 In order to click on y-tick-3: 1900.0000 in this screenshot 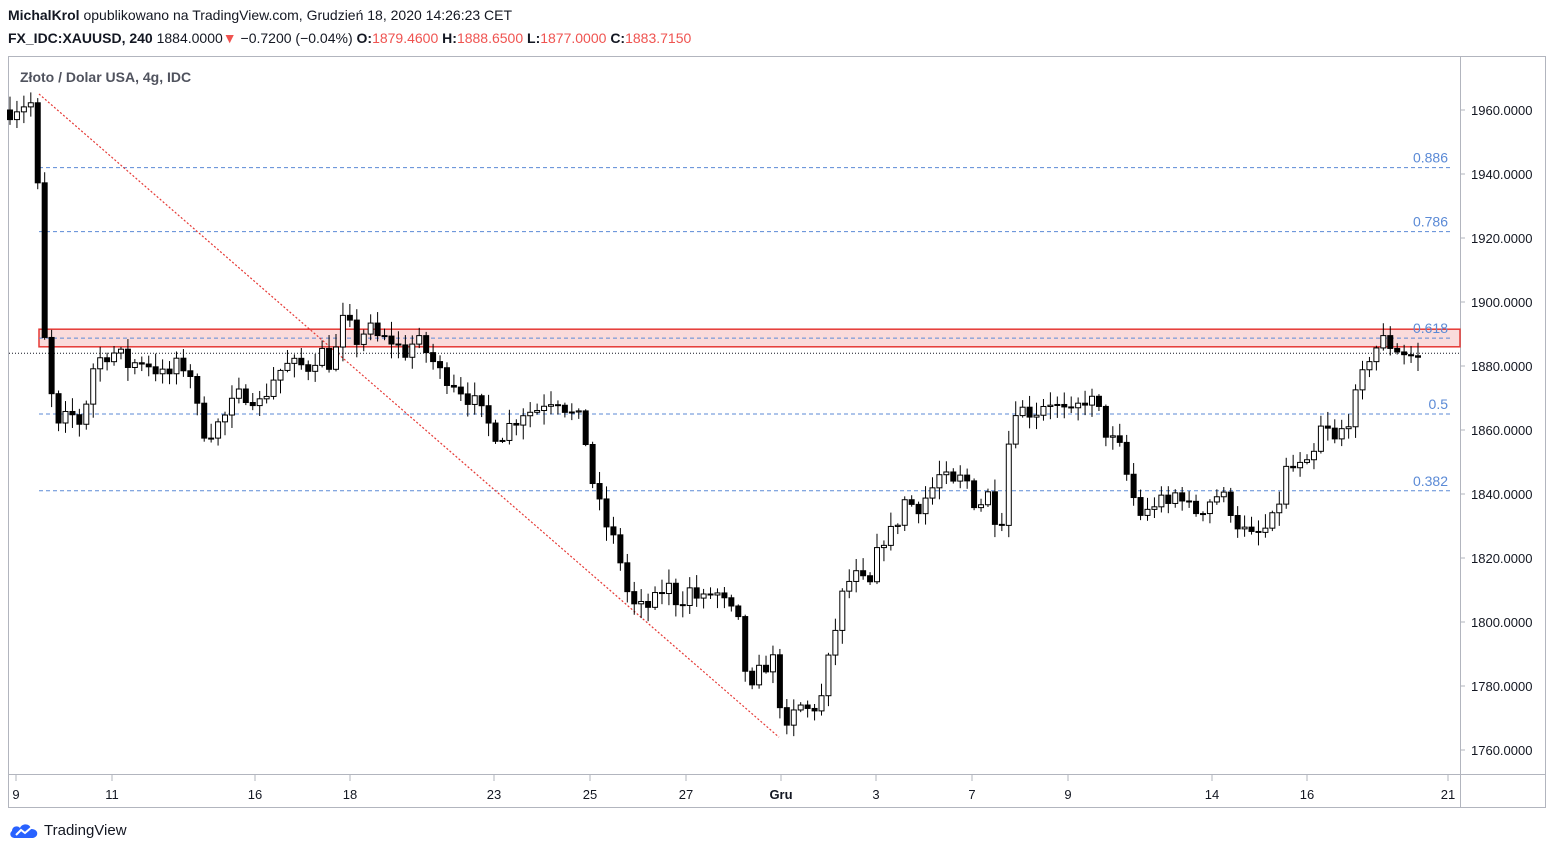, I will do `click(1501, 302)`.